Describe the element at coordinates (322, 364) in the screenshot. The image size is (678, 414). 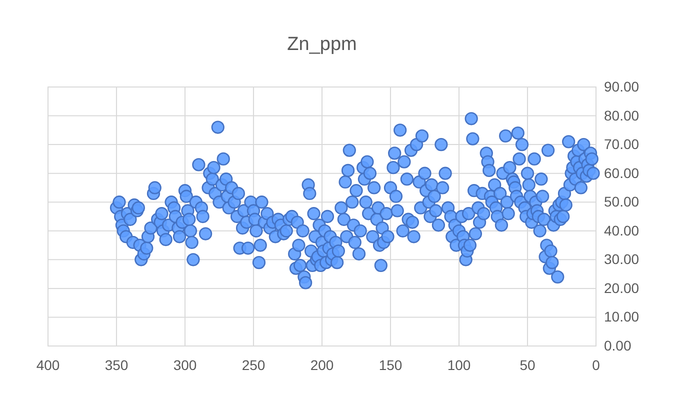
I see `x-tick-label: 200` at that location.